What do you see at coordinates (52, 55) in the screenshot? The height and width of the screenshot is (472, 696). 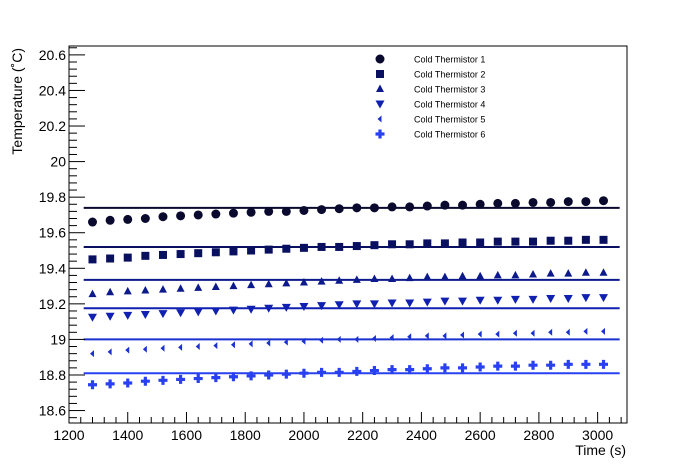 I see `y-tick-label: 20.6` at bounding box center [52, 55].